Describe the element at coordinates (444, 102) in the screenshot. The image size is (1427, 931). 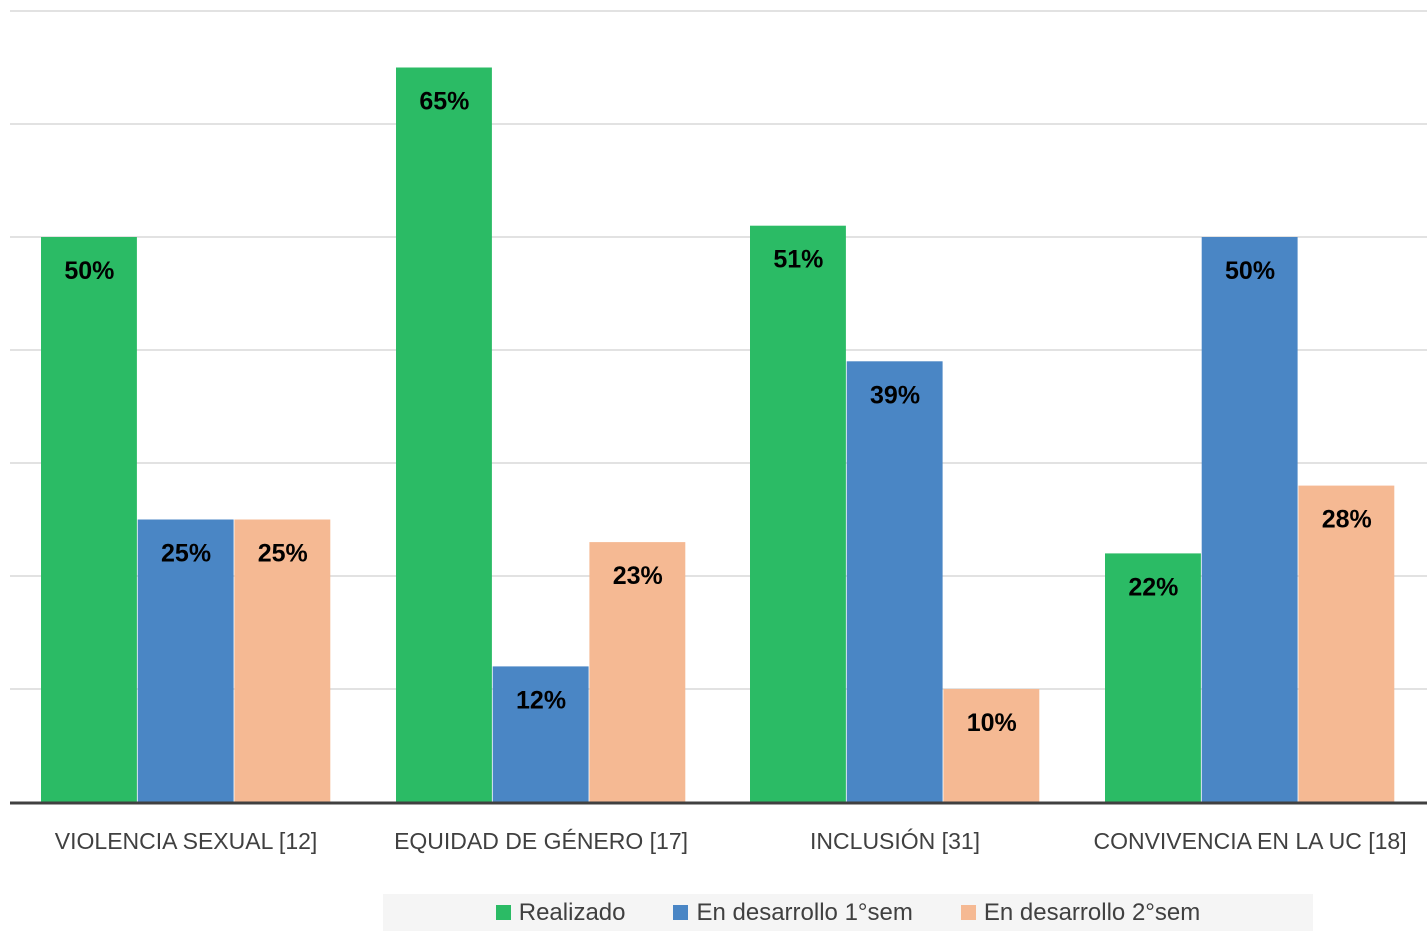
I see `data-label: 65%` at that location.